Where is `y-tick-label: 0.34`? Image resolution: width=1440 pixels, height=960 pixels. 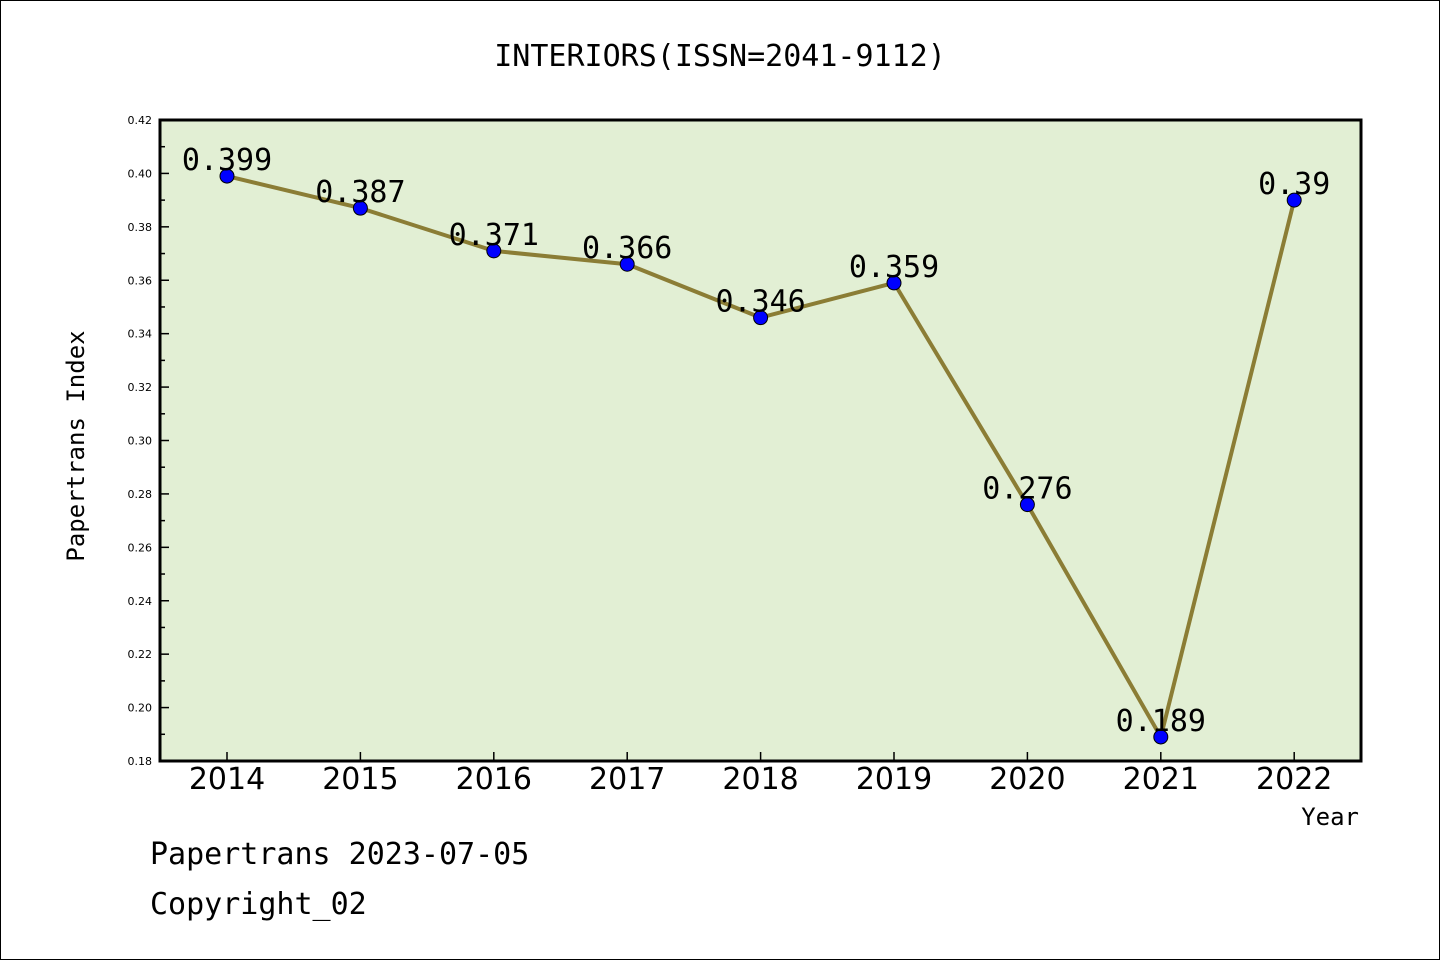 y-tick-label: 0.34 is located at coordinates (140, 334).